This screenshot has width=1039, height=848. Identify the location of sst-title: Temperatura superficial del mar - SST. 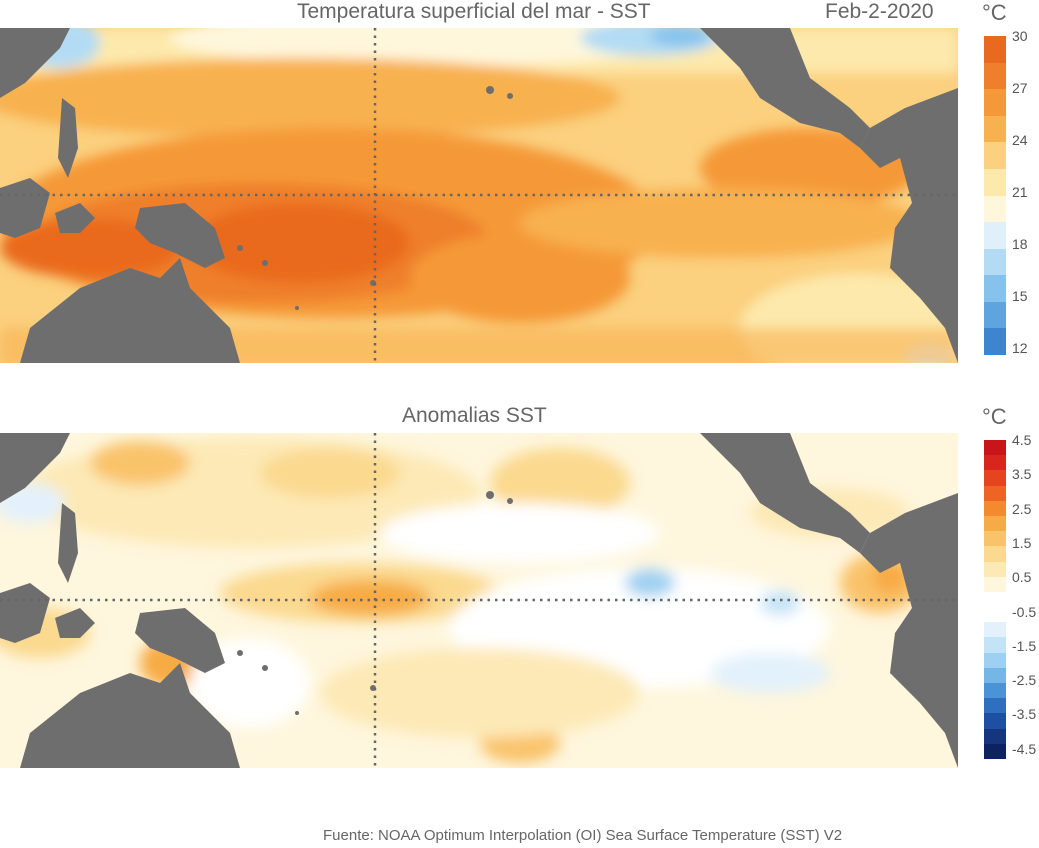
(474, 11).